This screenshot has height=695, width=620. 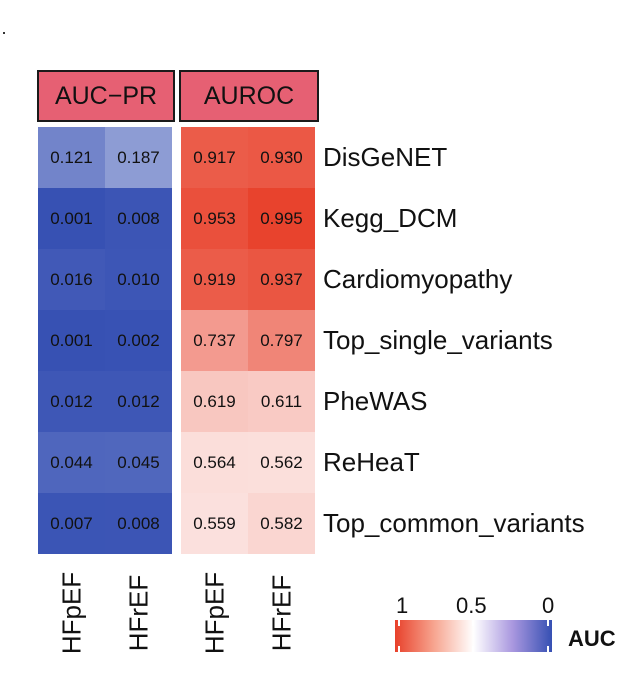 What do you see at coordinates (281, 279) in the screenshot?
I see `heatmap-cell: 0.937` at bounding box center [281, 279].